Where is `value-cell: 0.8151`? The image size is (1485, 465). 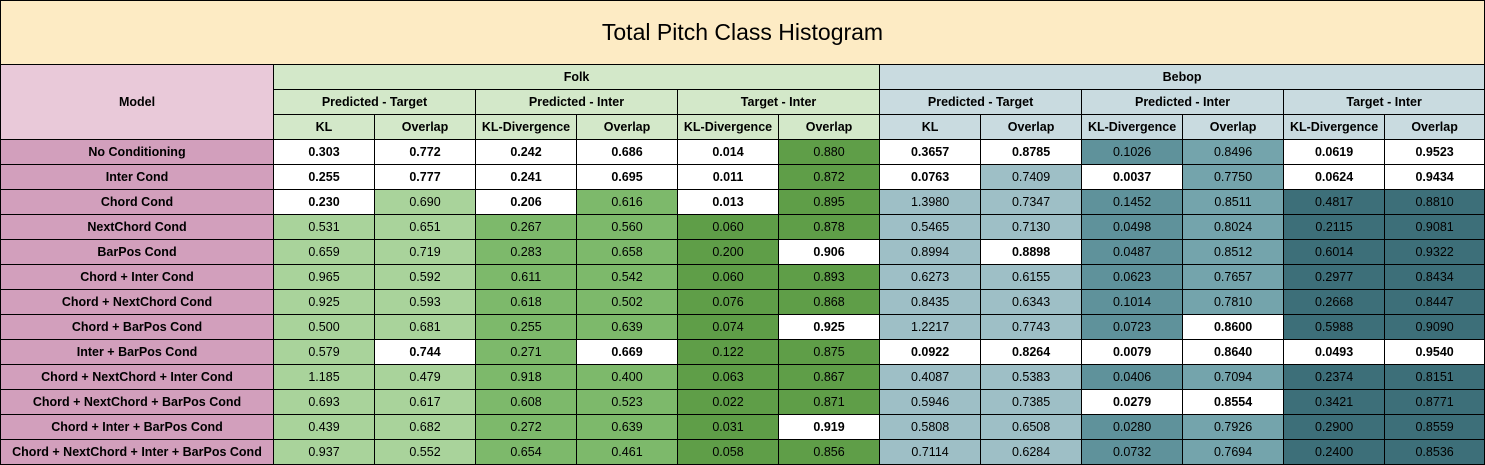
value-cell: 0.8151 is located at coordinates (1434, 377).